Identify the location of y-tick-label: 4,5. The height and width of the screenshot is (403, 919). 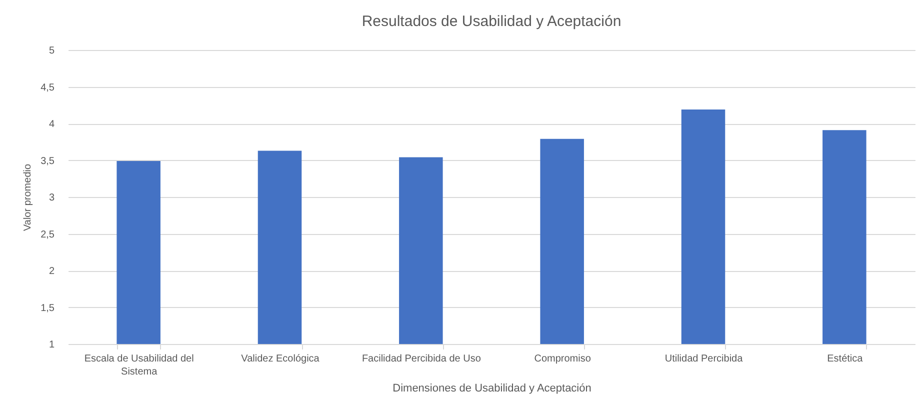
(47, 88).